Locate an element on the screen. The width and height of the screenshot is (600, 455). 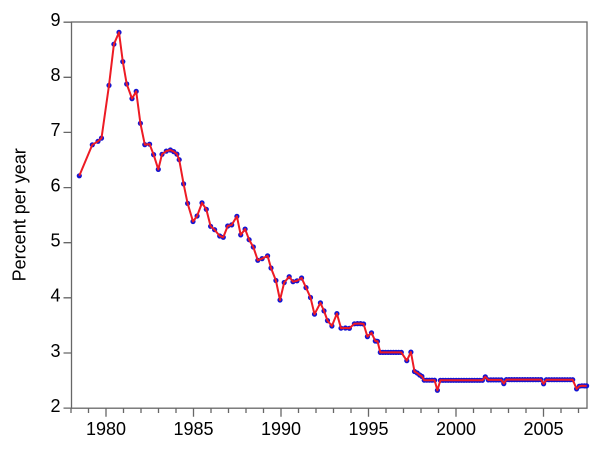
svg-text: 1980 is located at coordinates (106, 429).